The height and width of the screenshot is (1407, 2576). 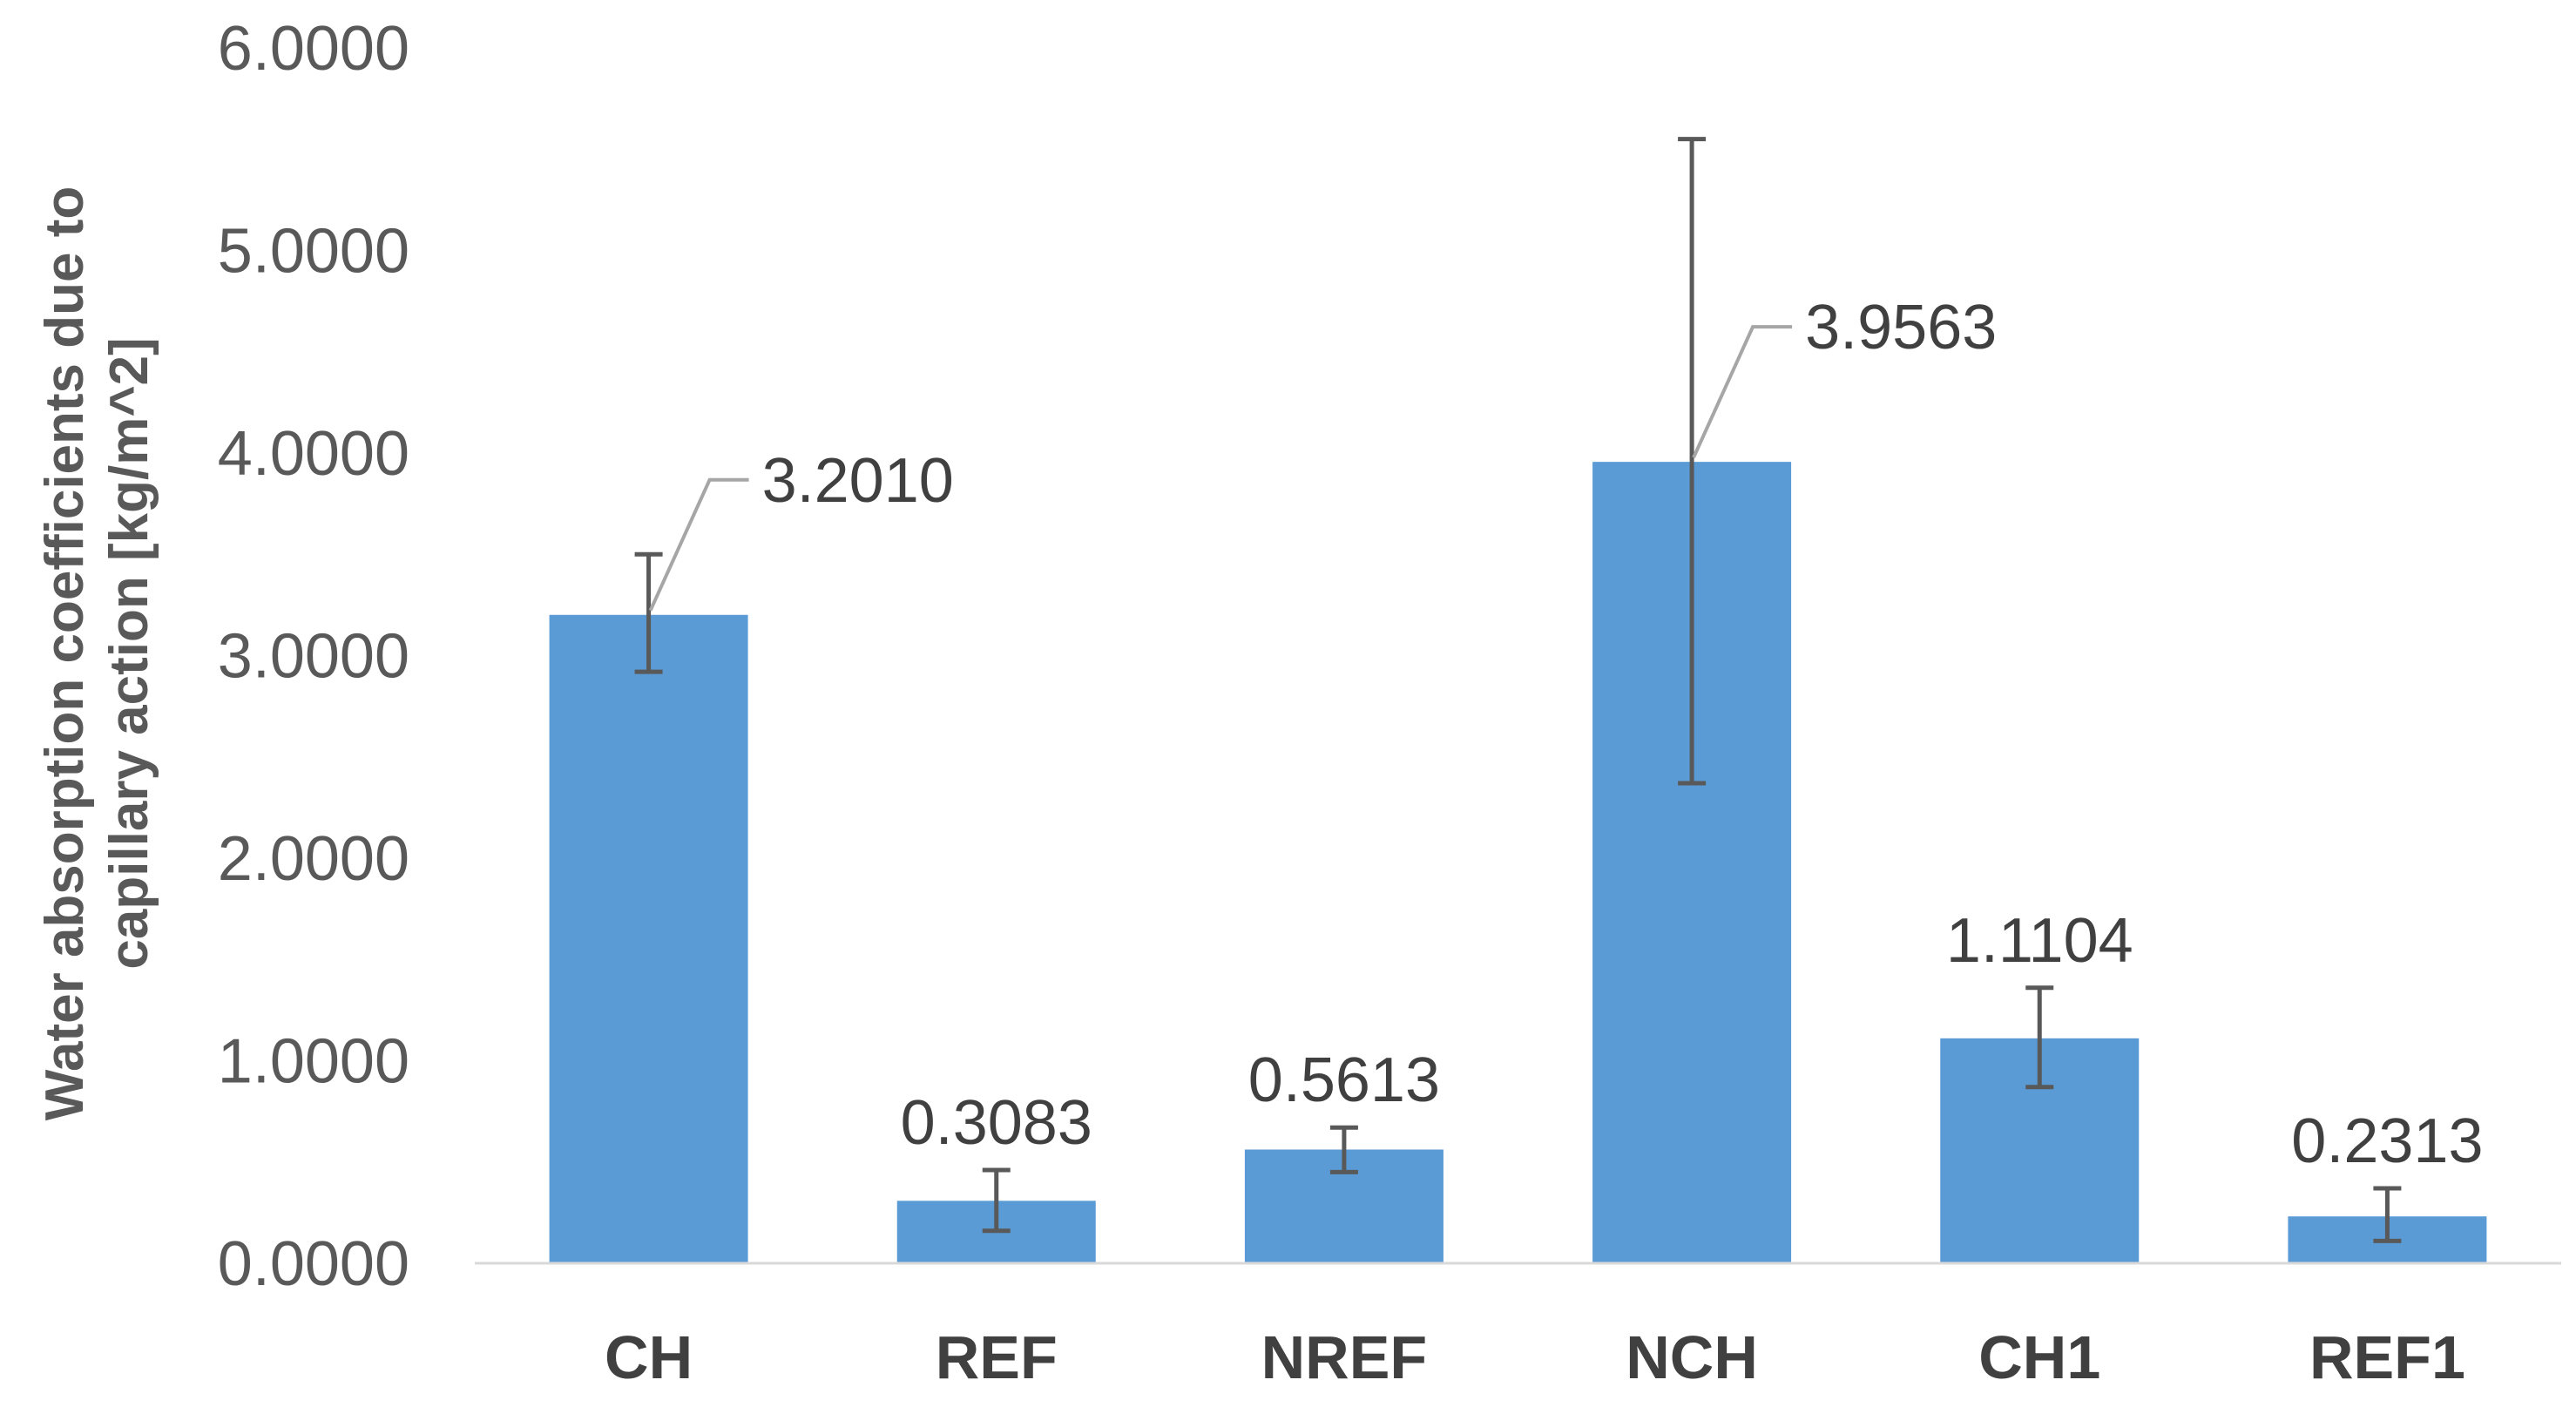 I want to click on data-label-ref: 0.3083, so click(x=997, y=1123).